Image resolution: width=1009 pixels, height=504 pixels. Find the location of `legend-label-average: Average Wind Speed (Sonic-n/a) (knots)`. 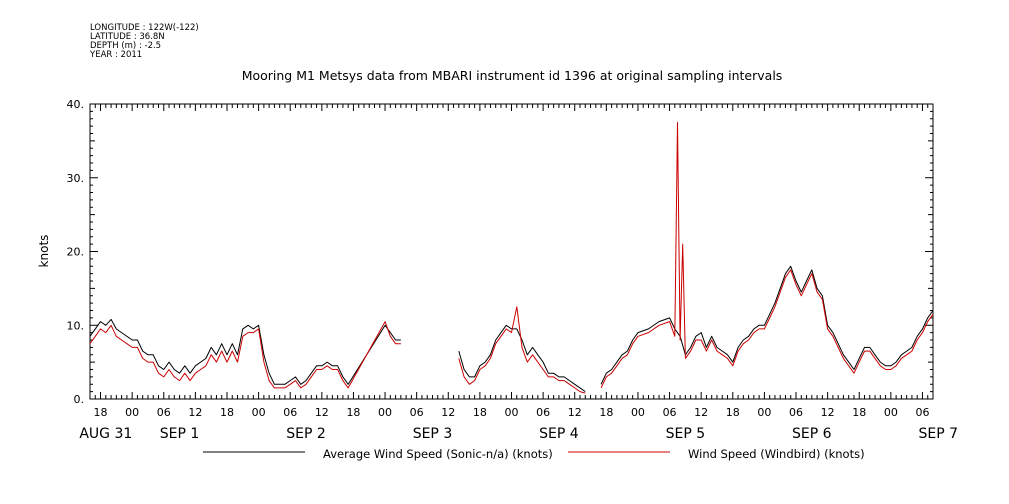

legend-label-average: Average Wind Speed (Sonic-n/a) (knots) is located at coordinates (438, 454).